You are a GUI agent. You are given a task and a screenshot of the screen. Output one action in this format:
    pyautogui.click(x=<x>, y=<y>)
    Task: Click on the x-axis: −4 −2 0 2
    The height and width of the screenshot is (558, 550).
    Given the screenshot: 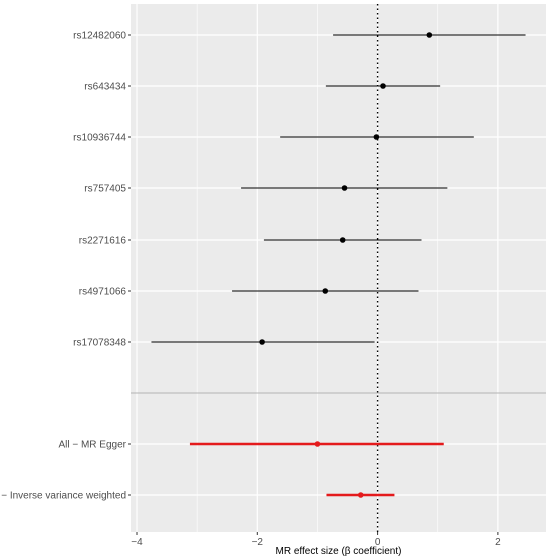 What is the action you would take?
    pyautogui.click(x=316, y=540)
    